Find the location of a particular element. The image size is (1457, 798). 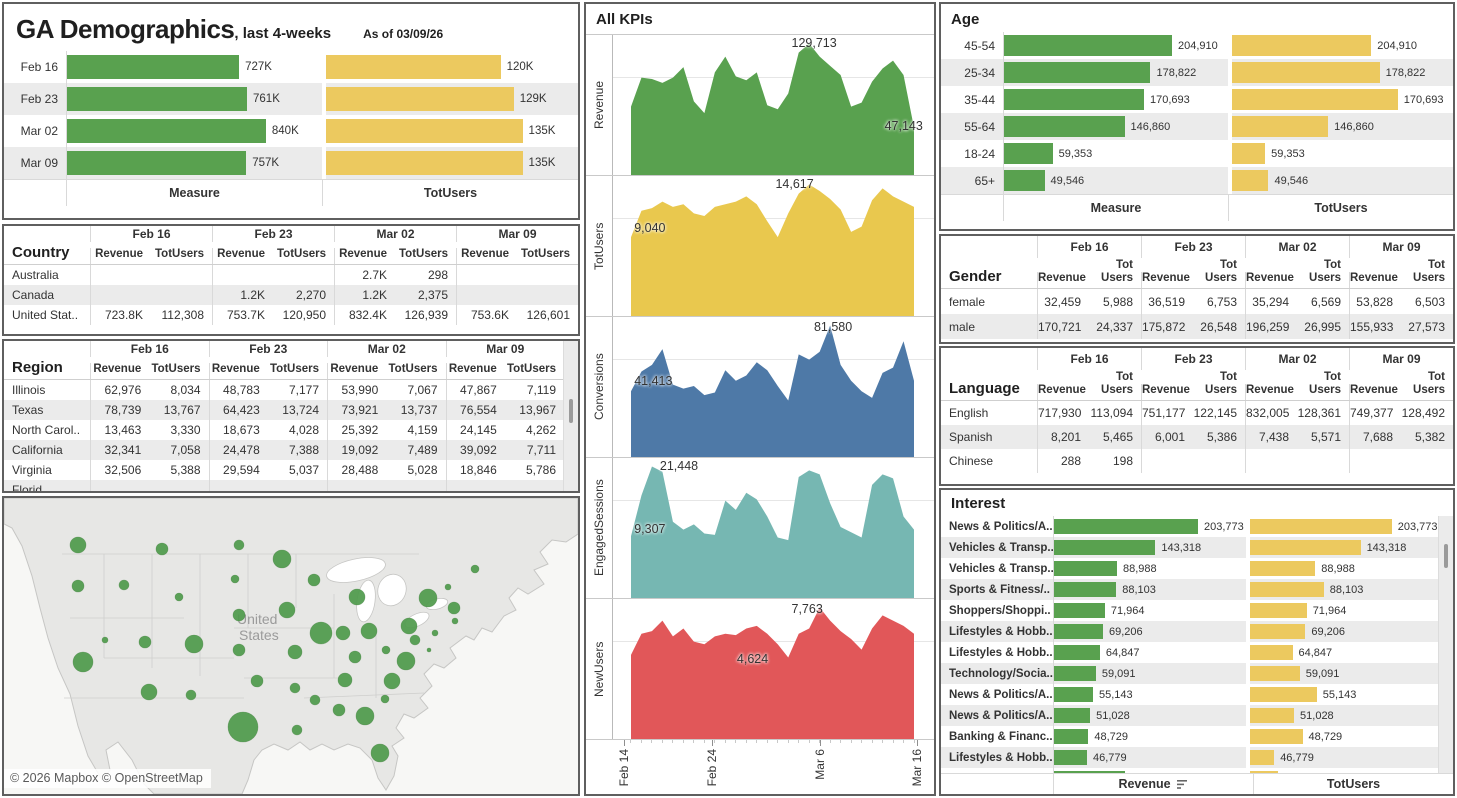

value-cell: 753.6K is located at coordinates (486, 315).